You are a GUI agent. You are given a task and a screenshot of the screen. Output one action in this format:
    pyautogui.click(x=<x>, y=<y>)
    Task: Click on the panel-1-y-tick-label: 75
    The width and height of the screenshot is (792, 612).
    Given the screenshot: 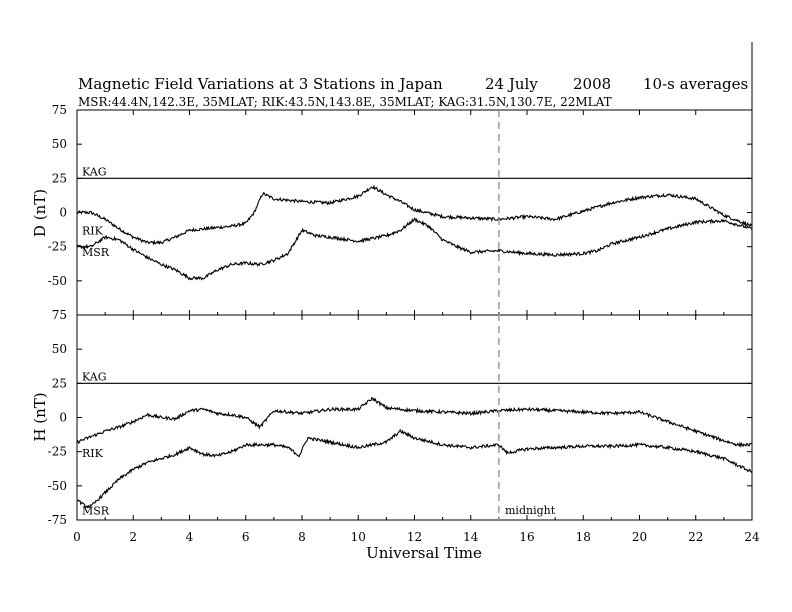 What is the action you would take?
    pyautogui.click(x=59, y=315)
    